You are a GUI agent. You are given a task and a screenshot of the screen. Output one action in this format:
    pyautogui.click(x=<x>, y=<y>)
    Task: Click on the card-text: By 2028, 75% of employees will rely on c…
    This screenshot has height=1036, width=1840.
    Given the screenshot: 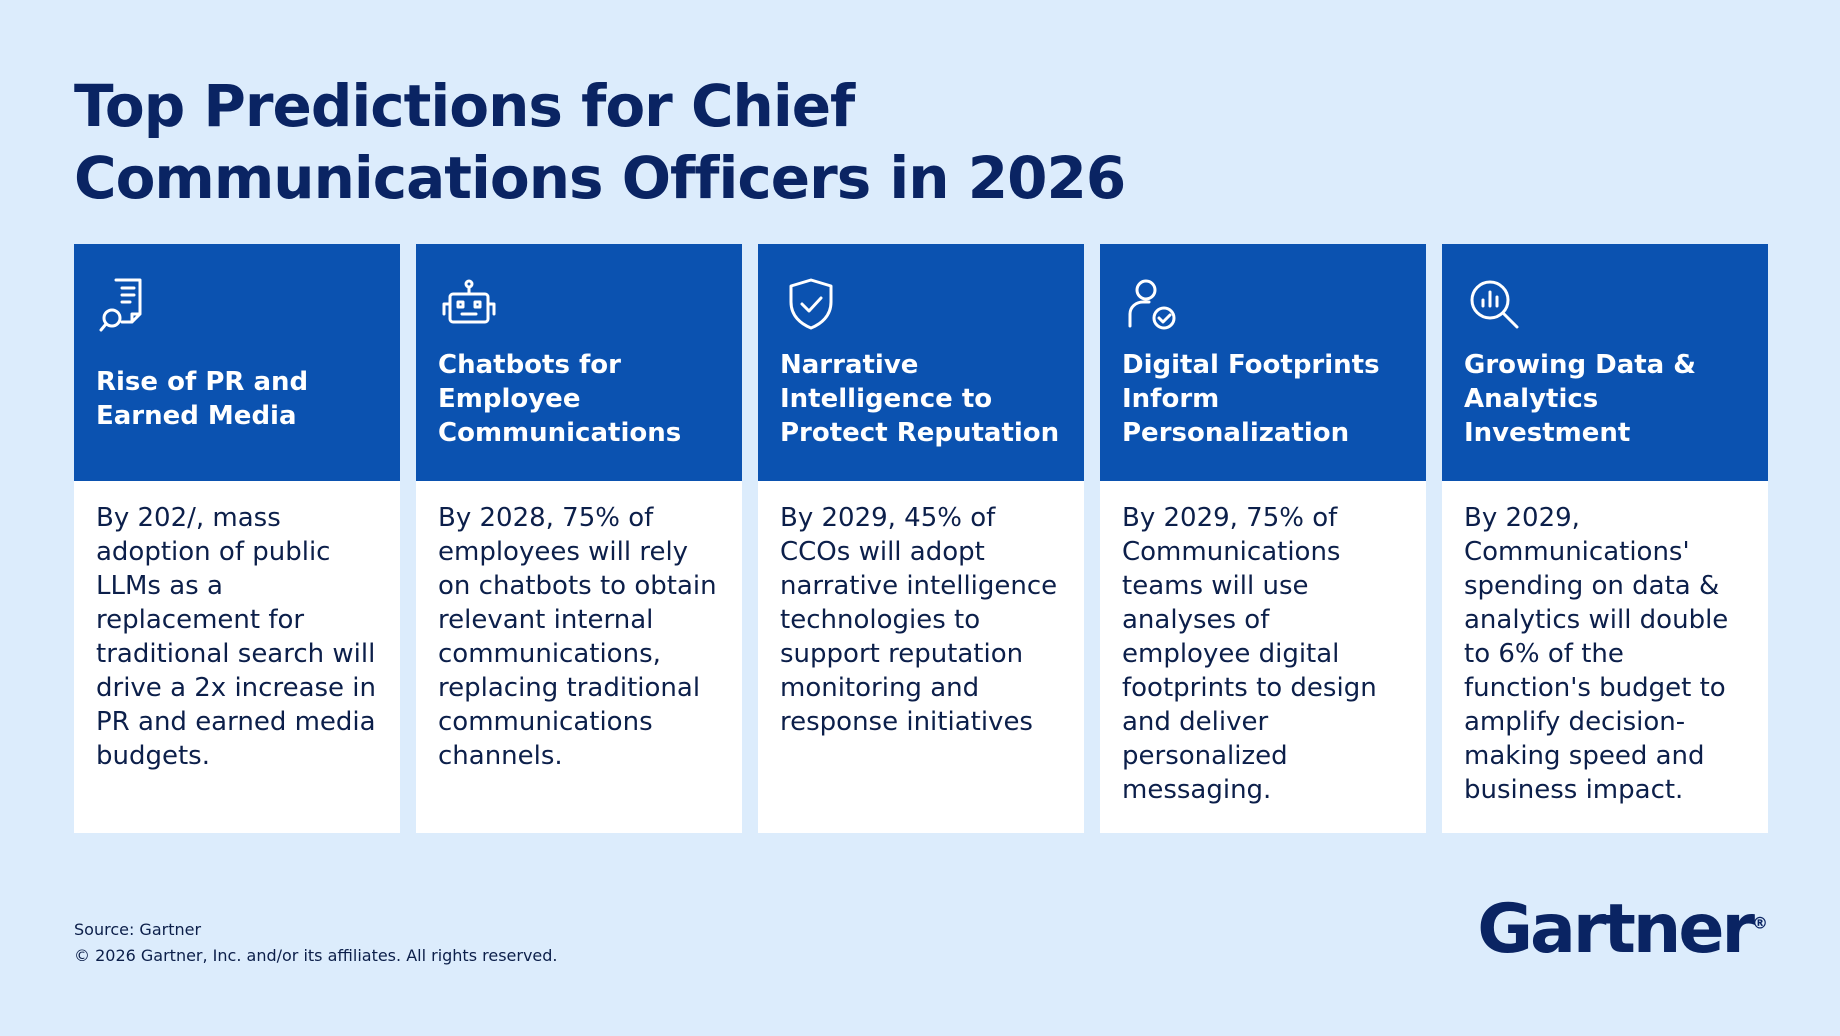 What is the action you would take?
    pyautogui.click(x=577, y=637)
    